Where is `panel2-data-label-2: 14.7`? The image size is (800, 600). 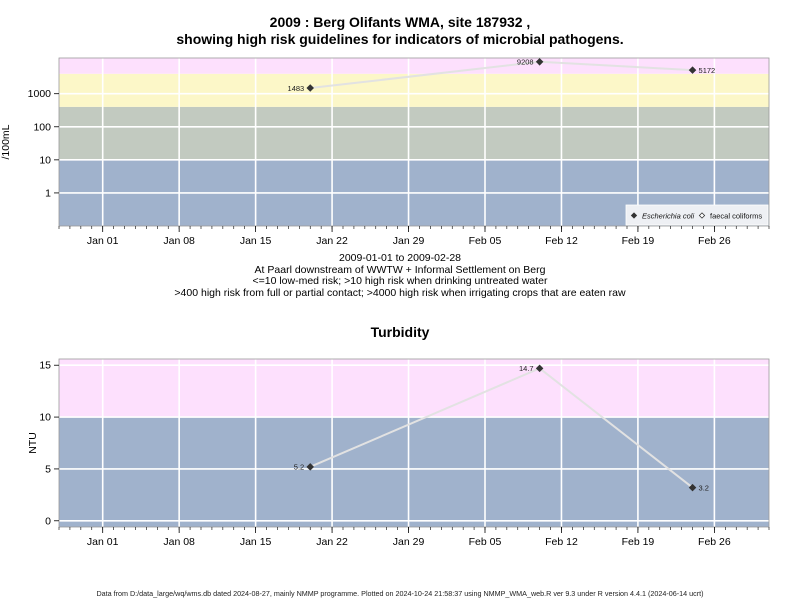
panel2-data-label-2: 14.7 is located at coordinates (526, 368).